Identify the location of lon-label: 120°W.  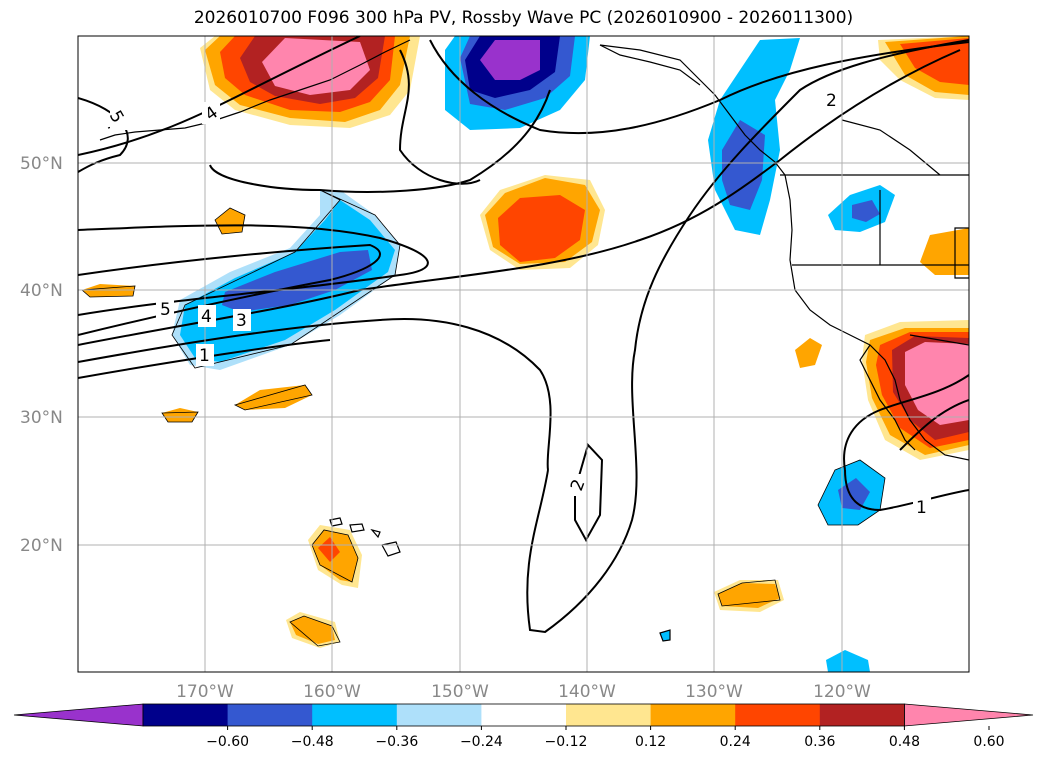
(842, 692).